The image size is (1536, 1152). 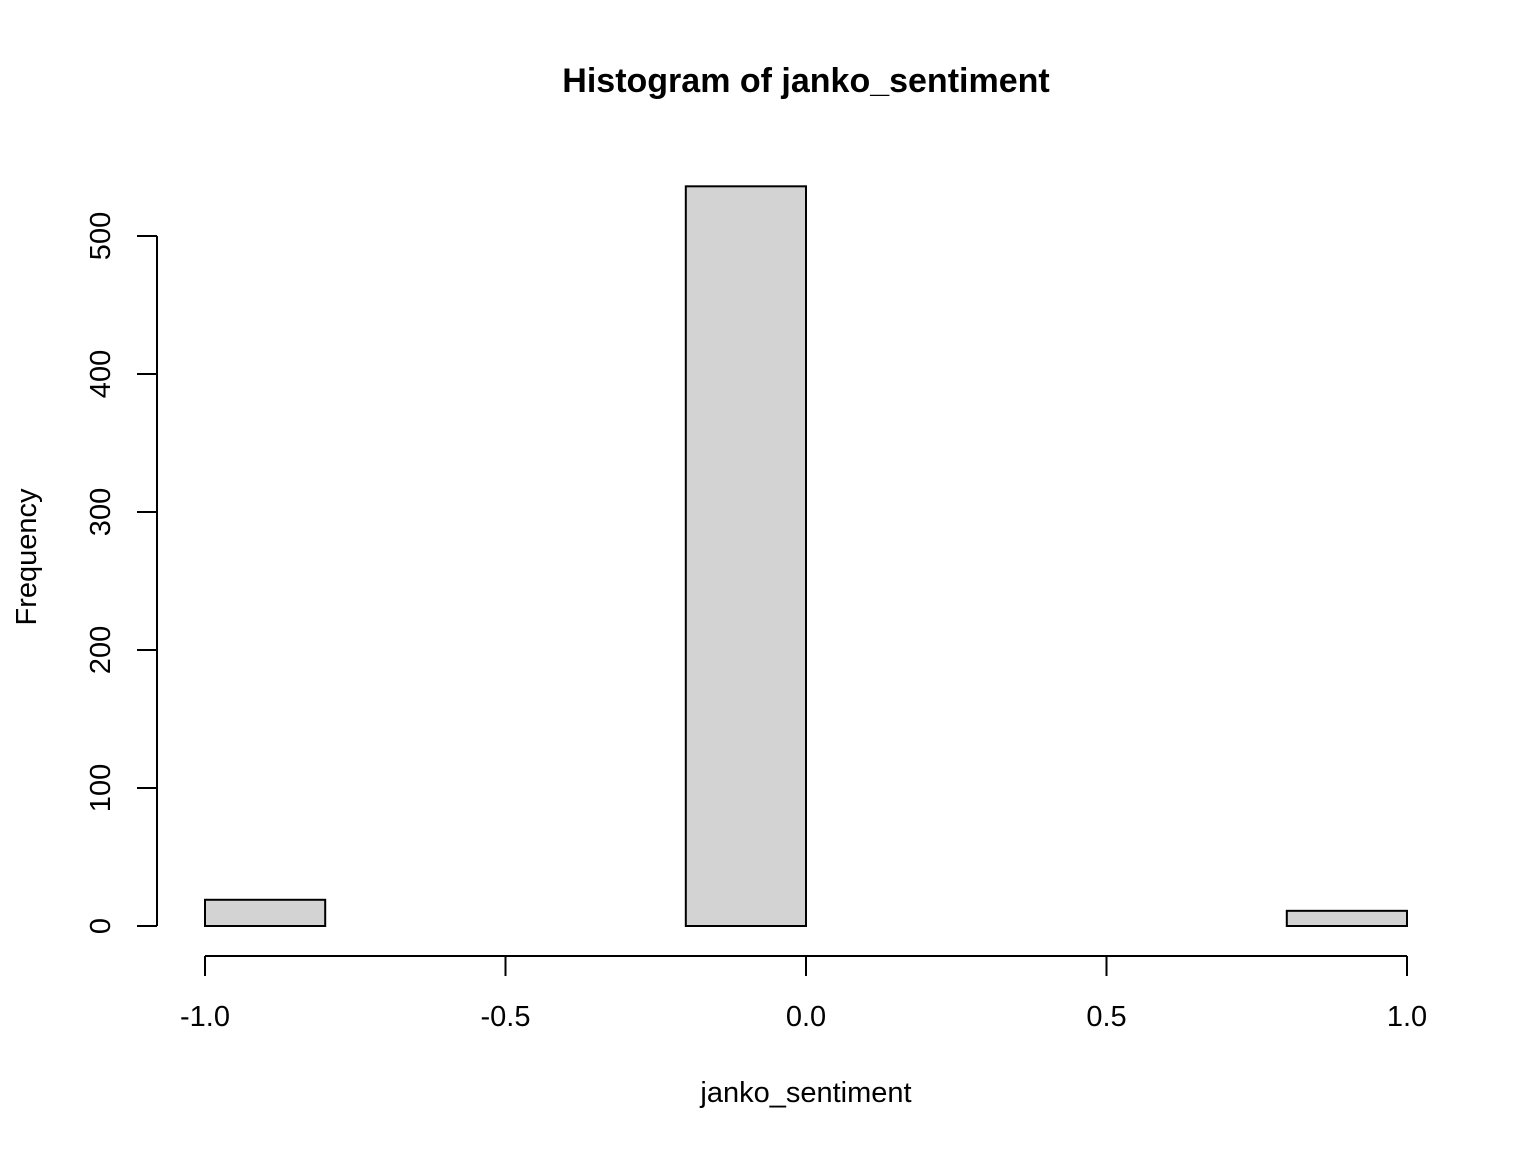 I want to click on x-axis-label: janko_sentiment, so click(x=805, y=1093).